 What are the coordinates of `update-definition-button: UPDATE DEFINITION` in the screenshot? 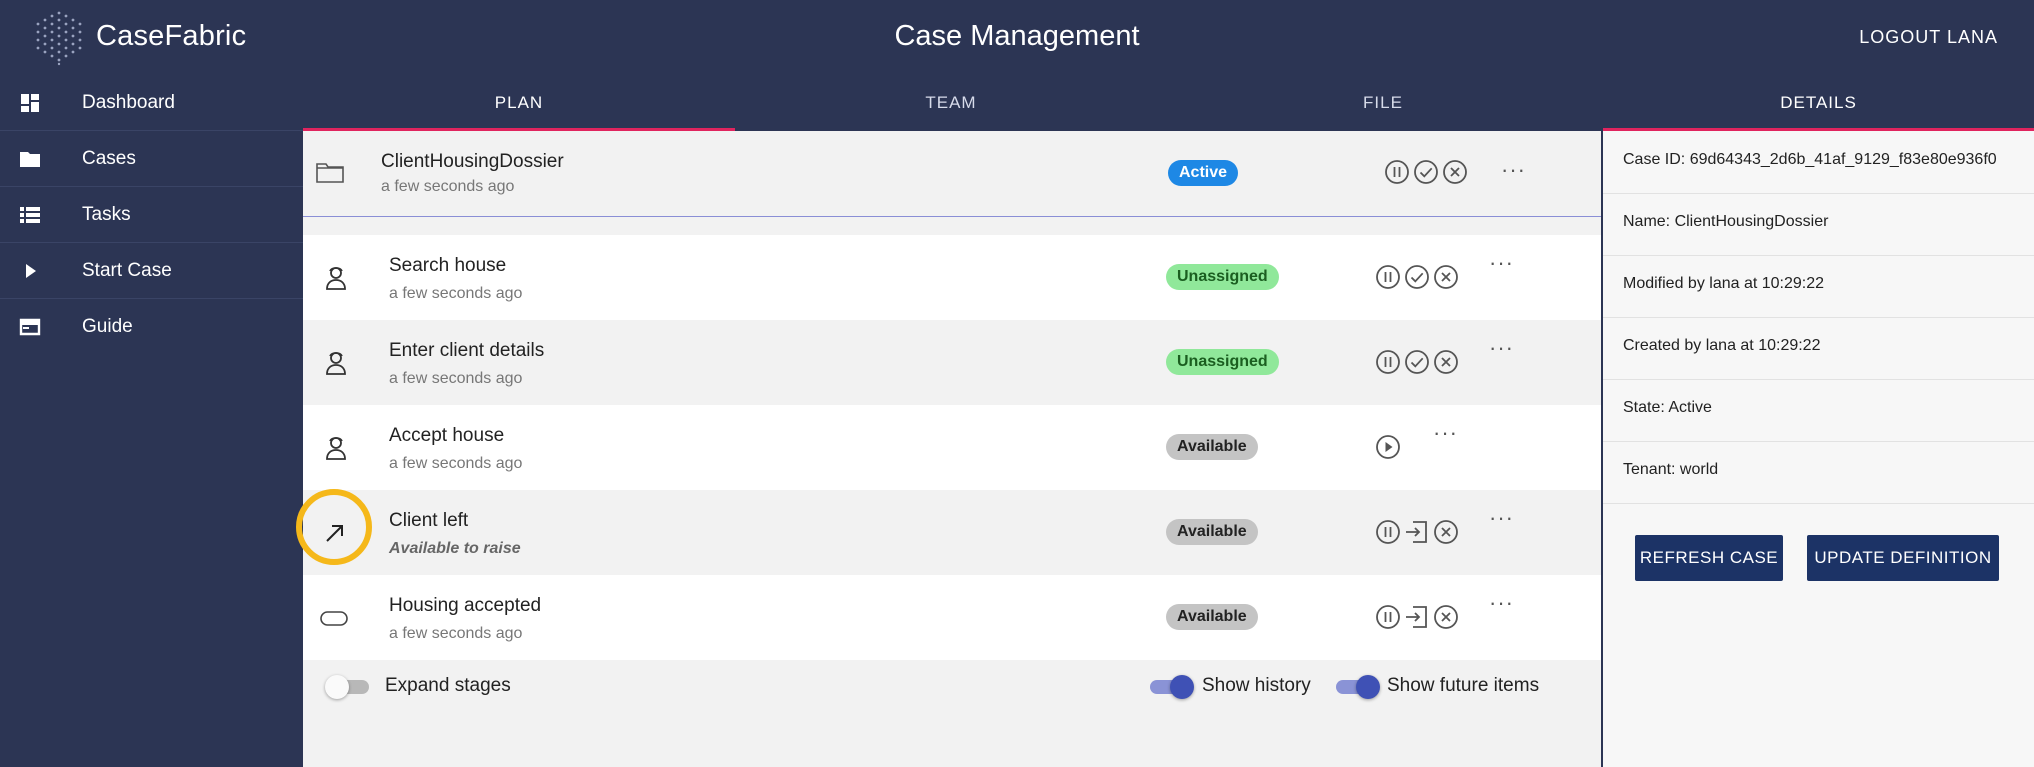 It's located at (1903, 558).